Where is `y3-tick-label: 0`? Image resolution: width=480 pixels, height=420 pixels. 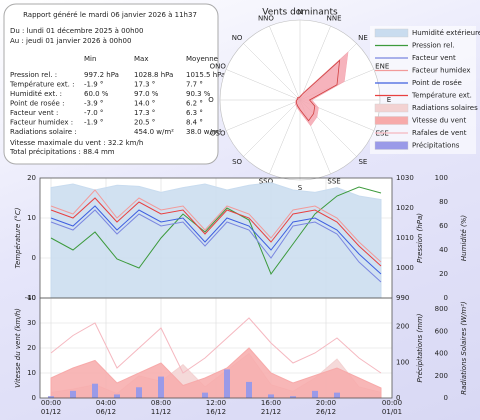 y3-tick-label: 0 is located at coordinates (446, 298).